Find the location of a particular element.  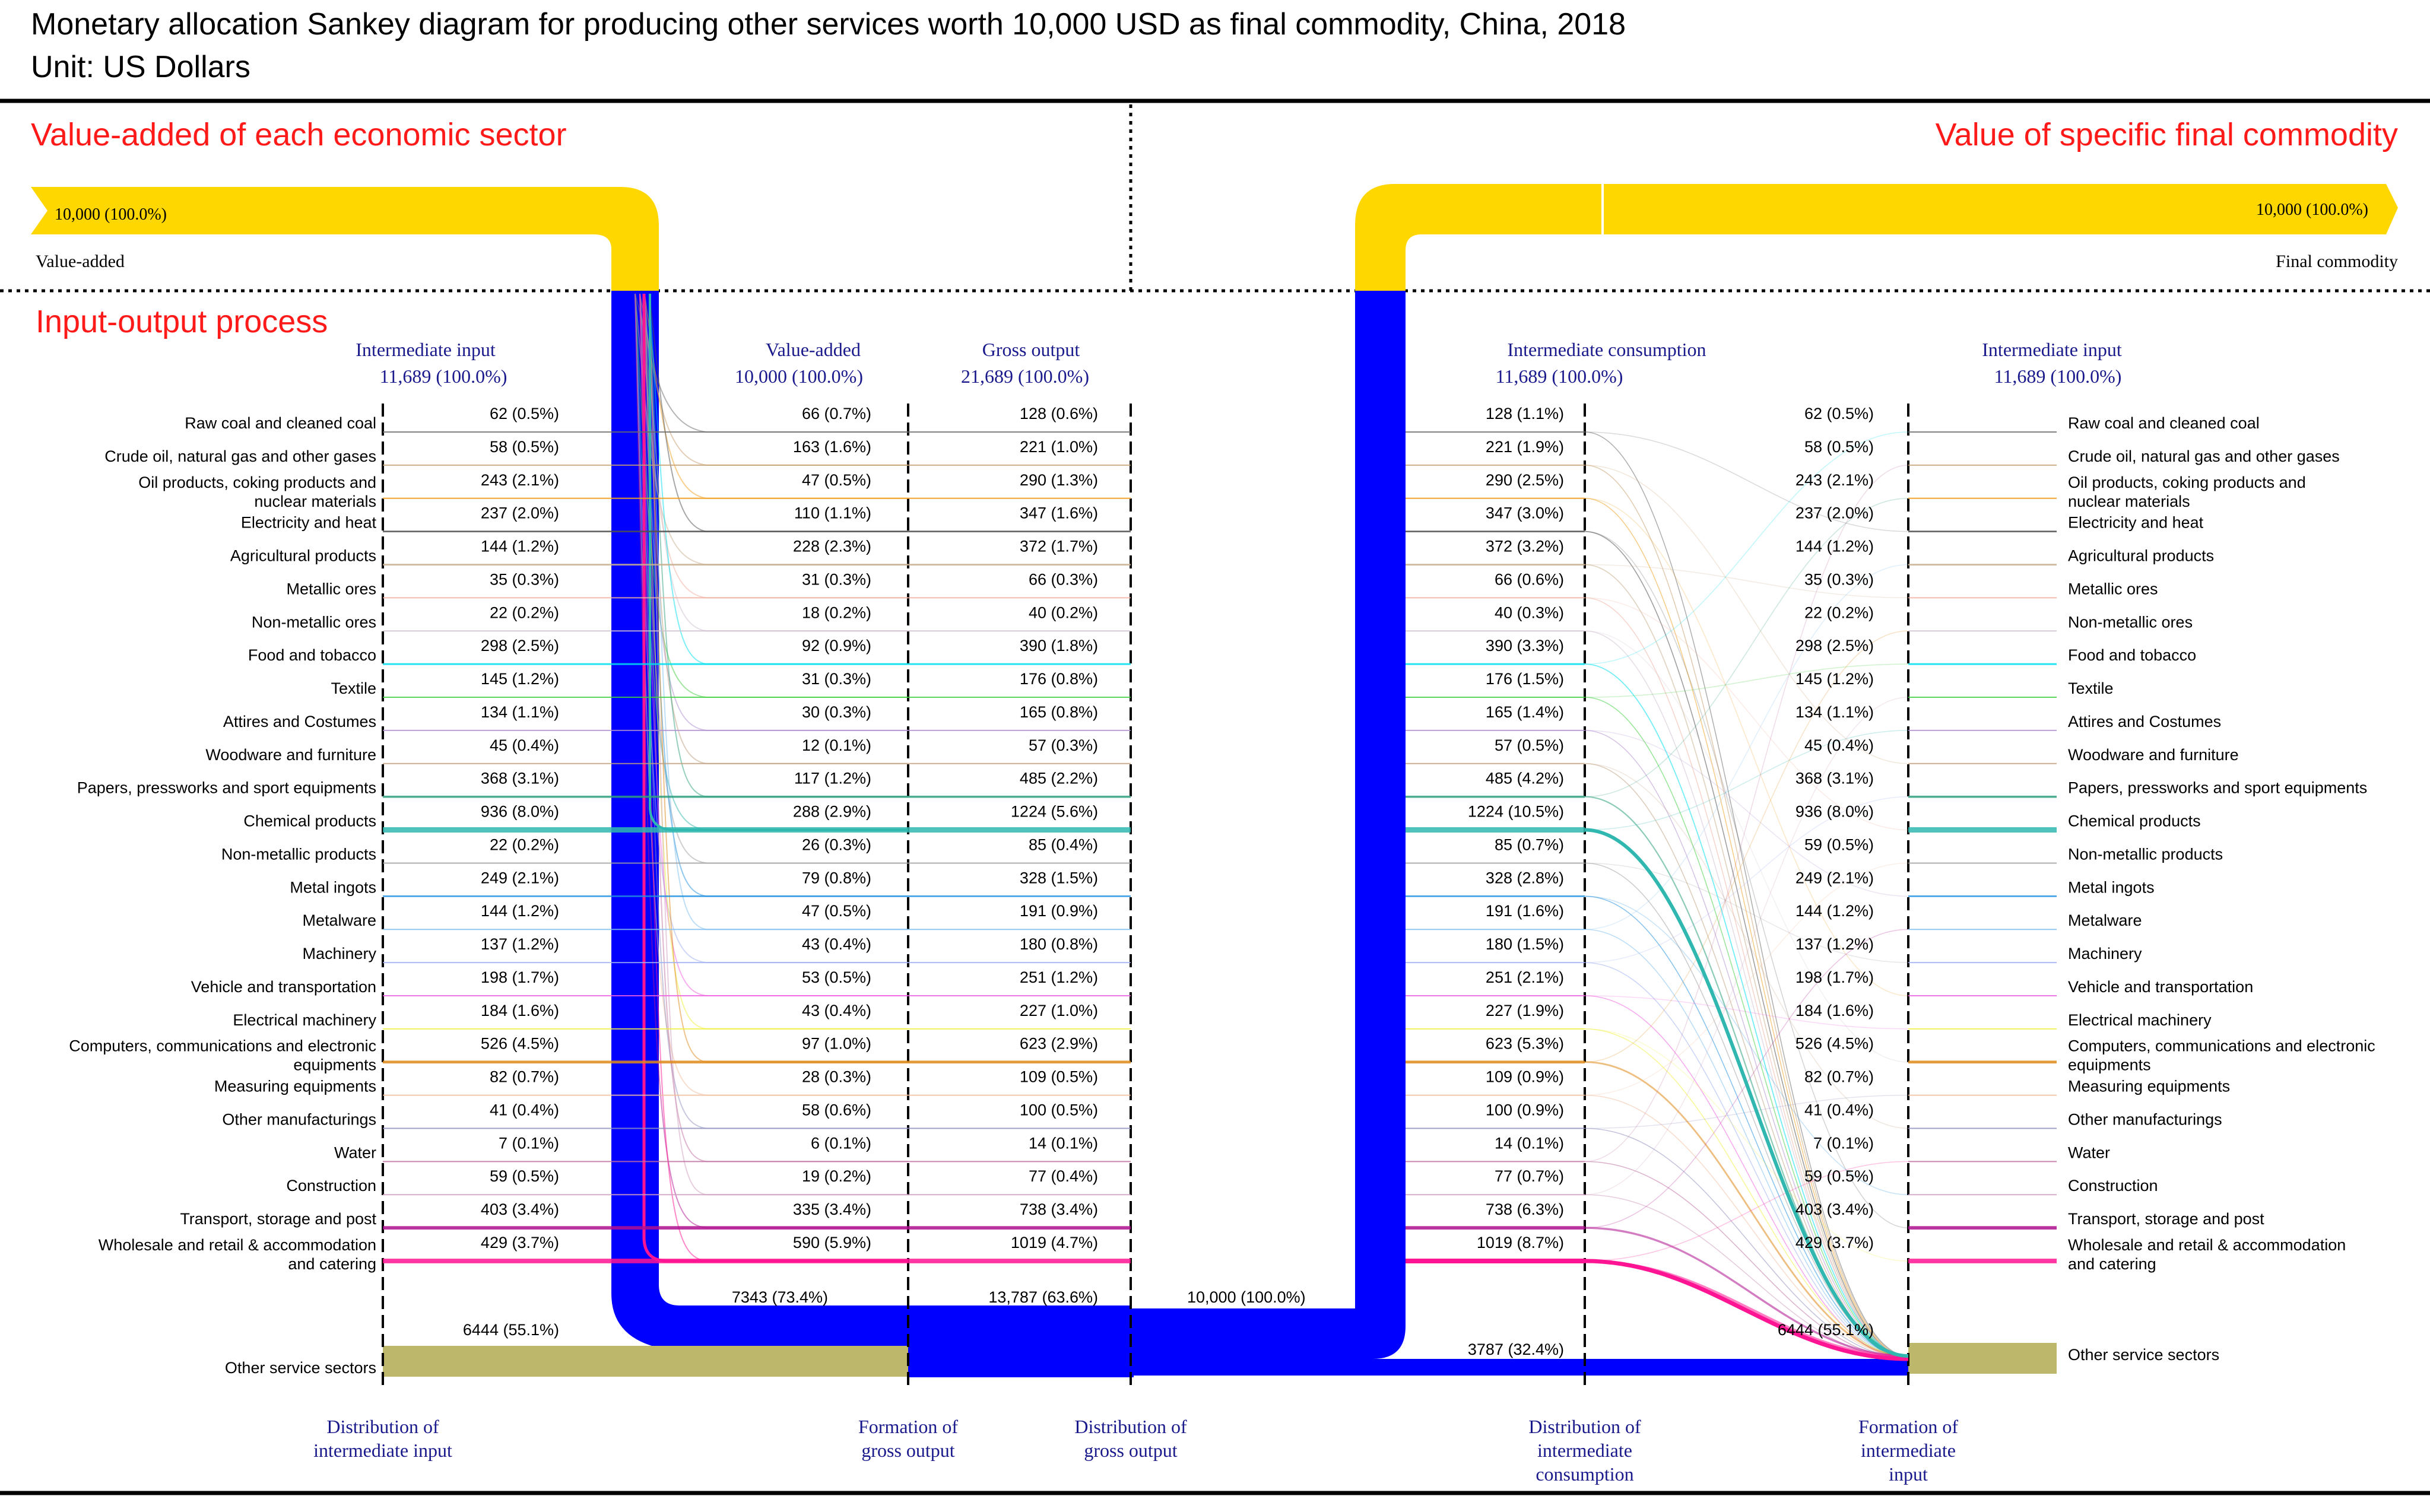

value-added-value: 66 (0.7%) is located at coordinates (836, 414).